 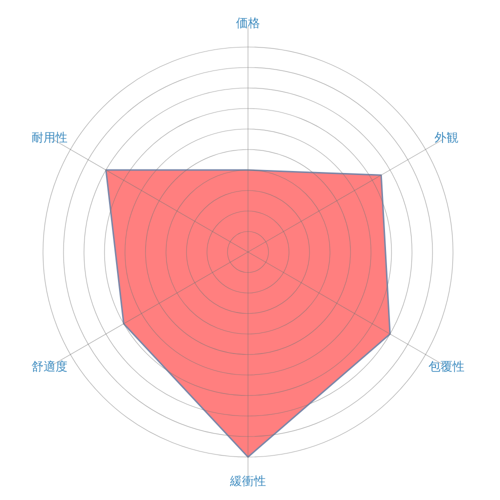 I want to click on spoke-label: 外観, so click(x=446, y=137).